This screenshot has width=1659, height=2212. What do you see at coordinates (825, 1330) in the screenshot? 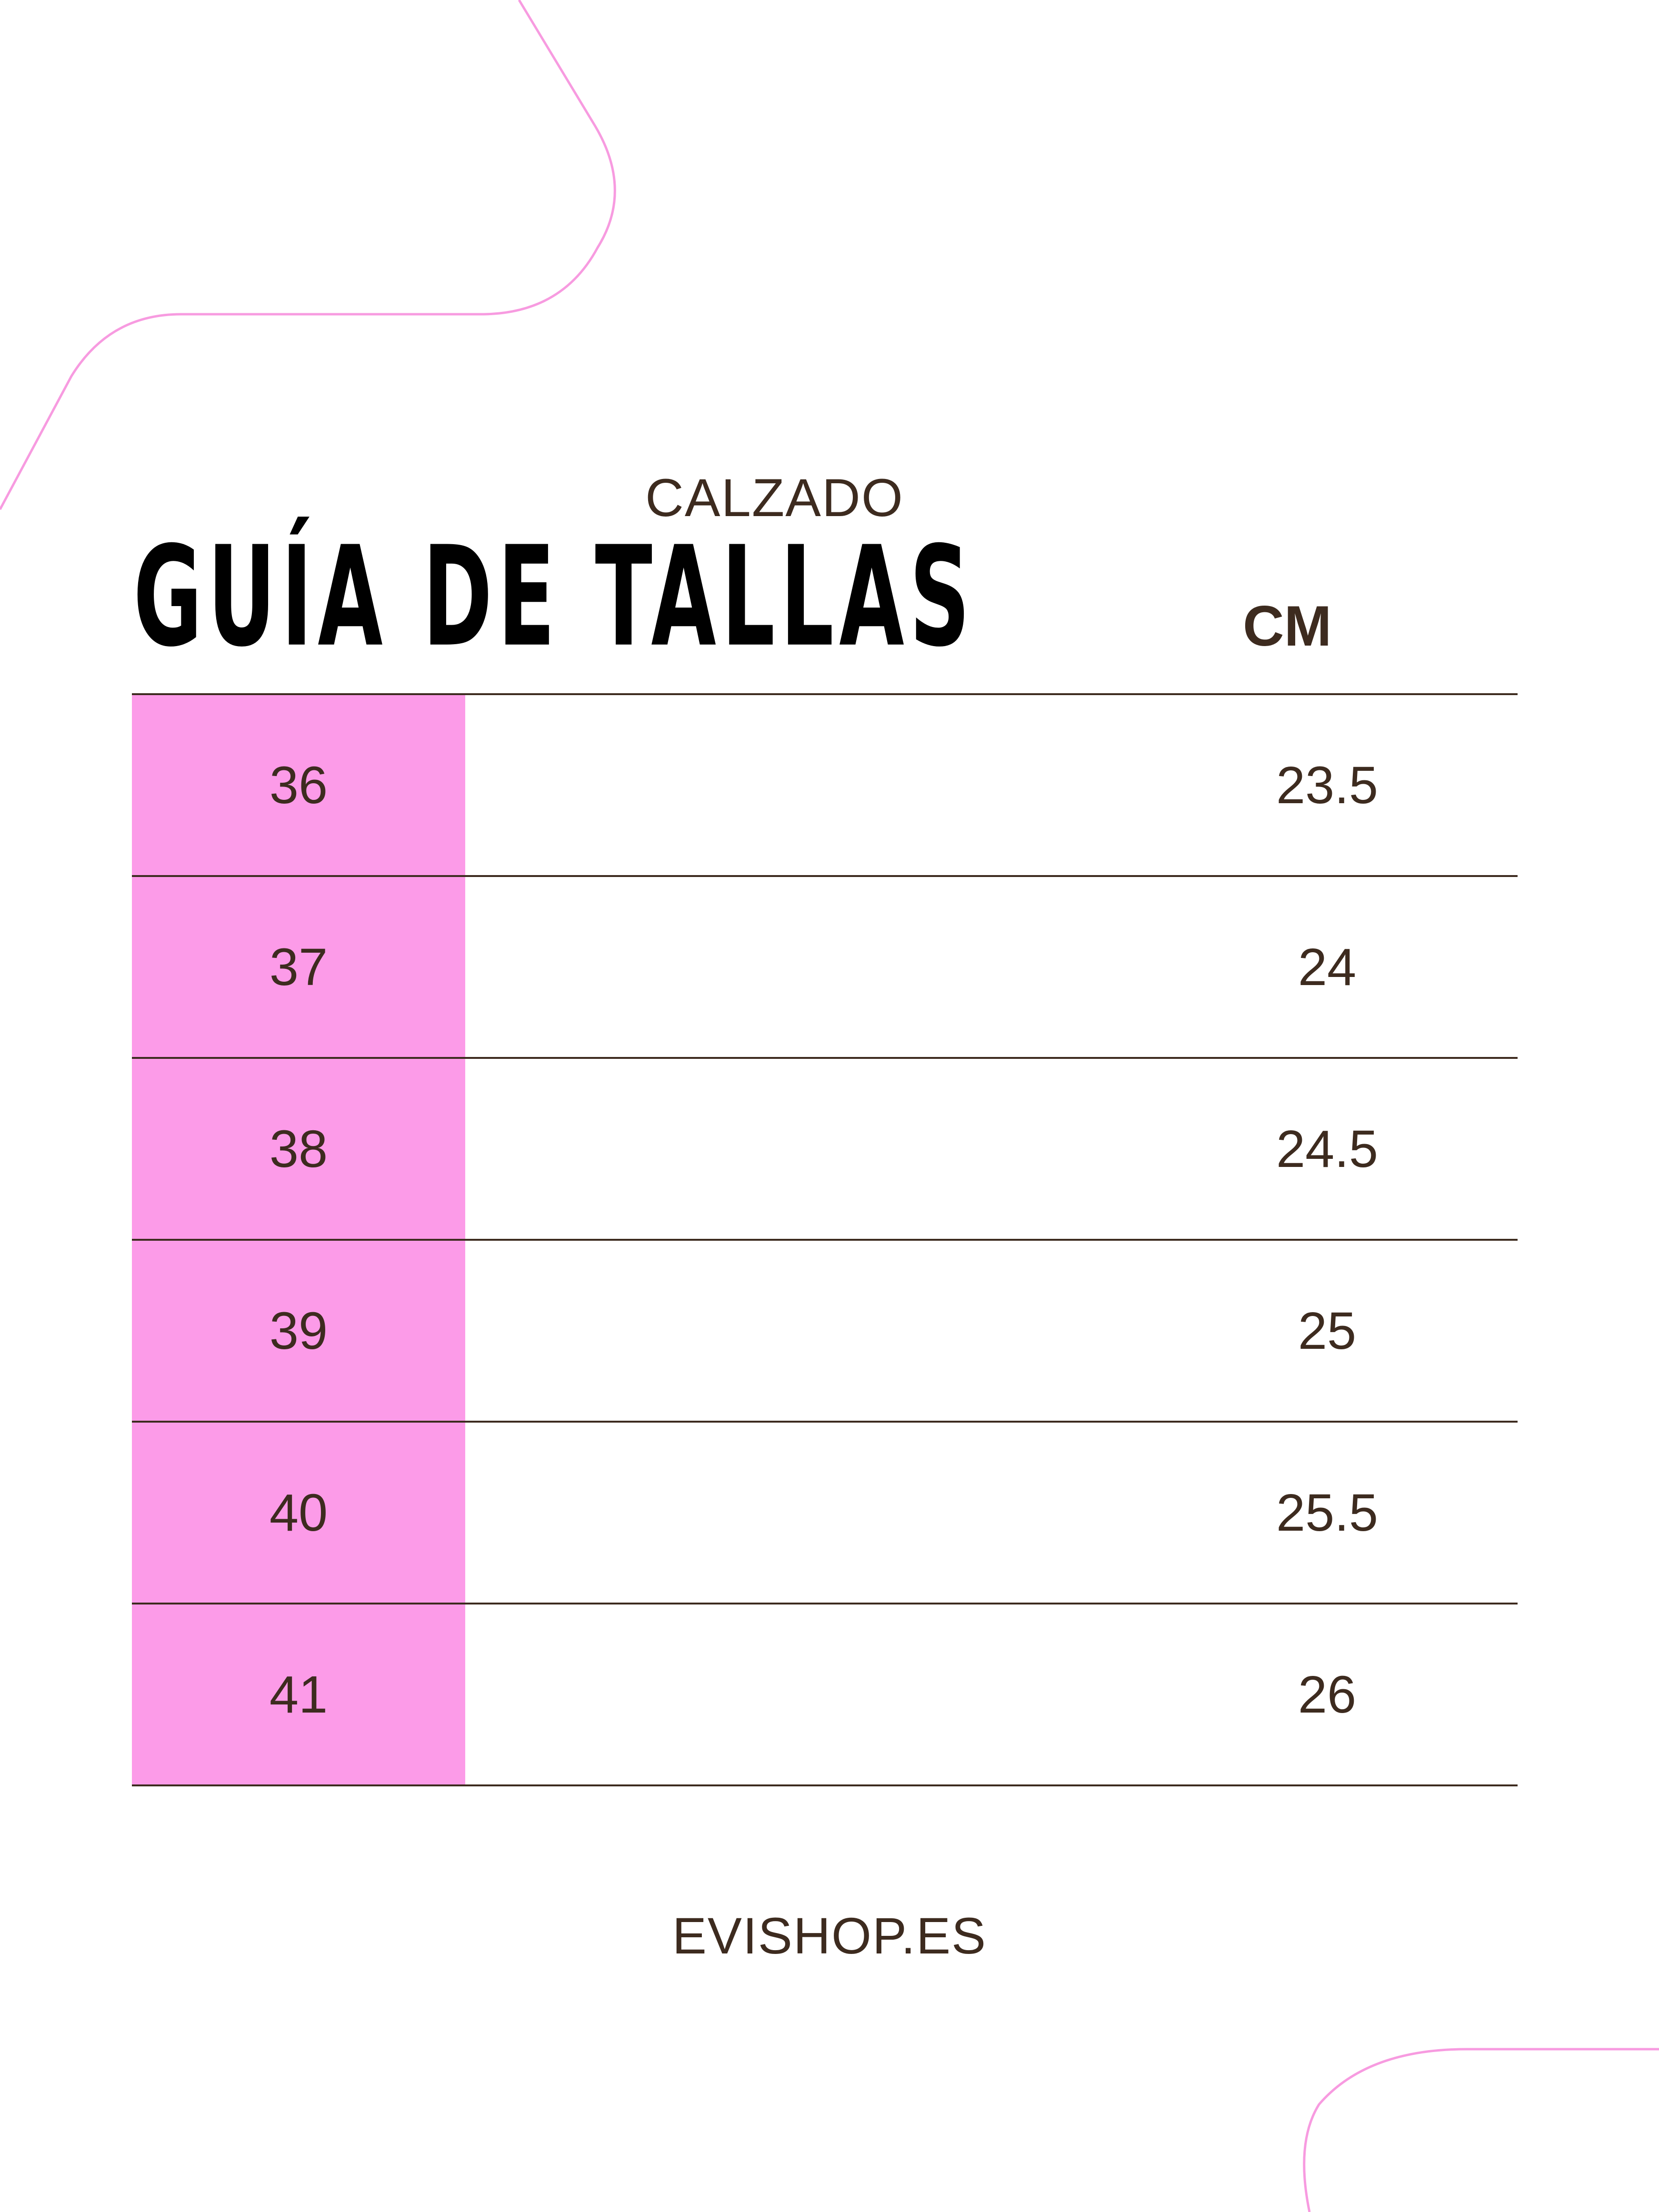
I see `table-row: 39 25` at bounding box center [825, 1330].